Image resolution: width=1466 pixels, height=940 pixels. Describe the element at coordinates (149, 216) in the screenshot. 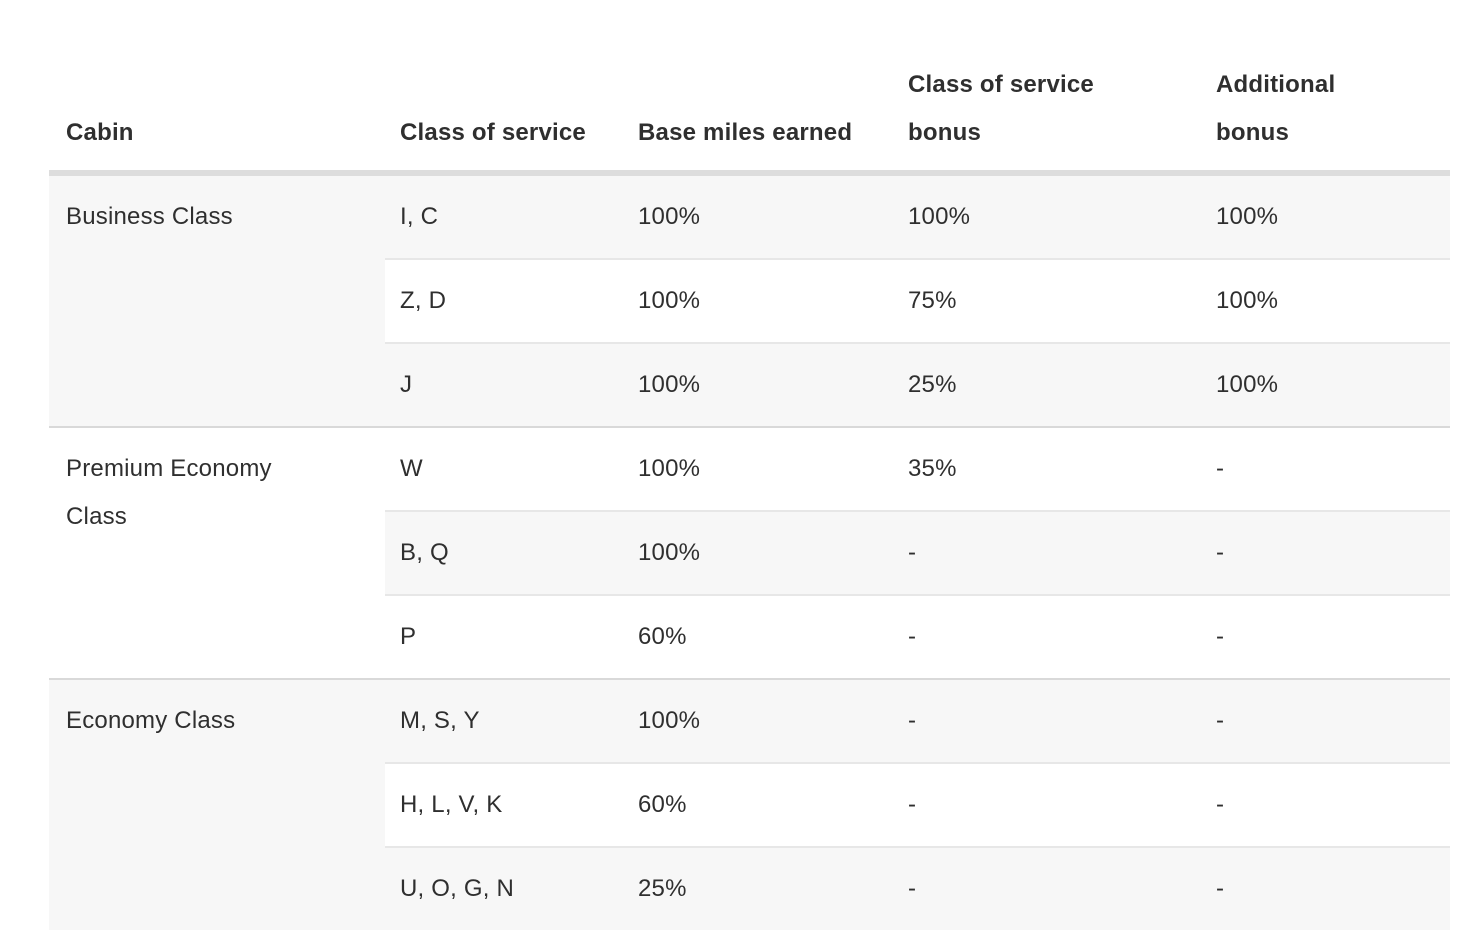

I see `cabin-label: Business Class` at that location.